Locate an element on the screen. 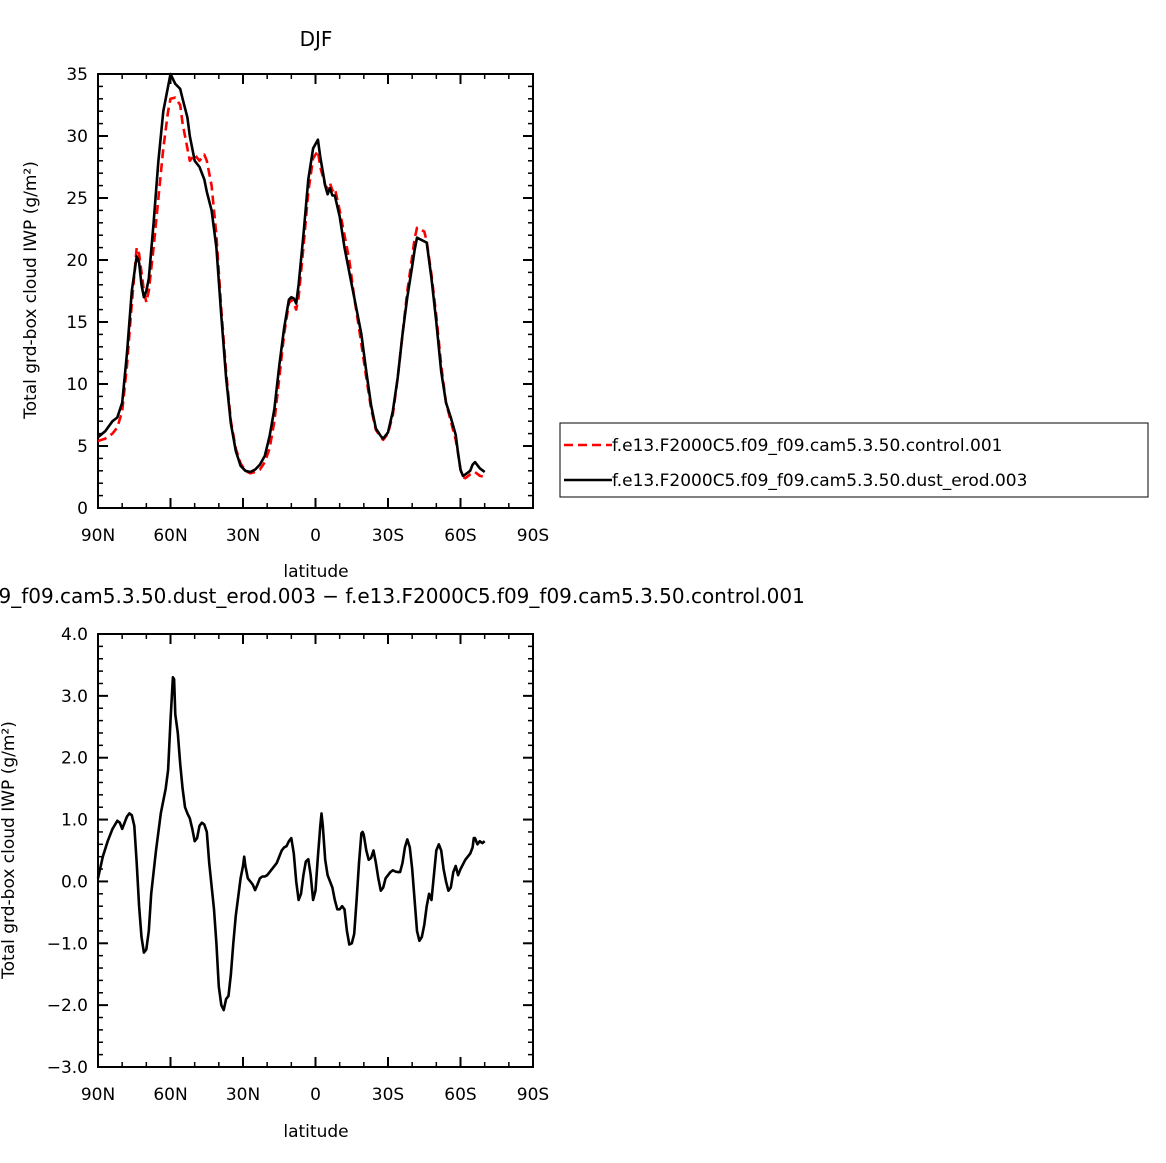  top-y-axis-label: Total grd-box cloud IWP (g/m²) is located at coordinates (31, 290).